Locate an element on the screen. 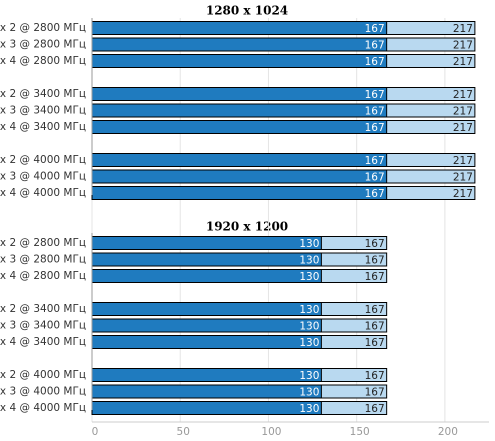 This screenshot has height=441, width=495. x-tick-label: 200 is located at coordinates (448, 432).